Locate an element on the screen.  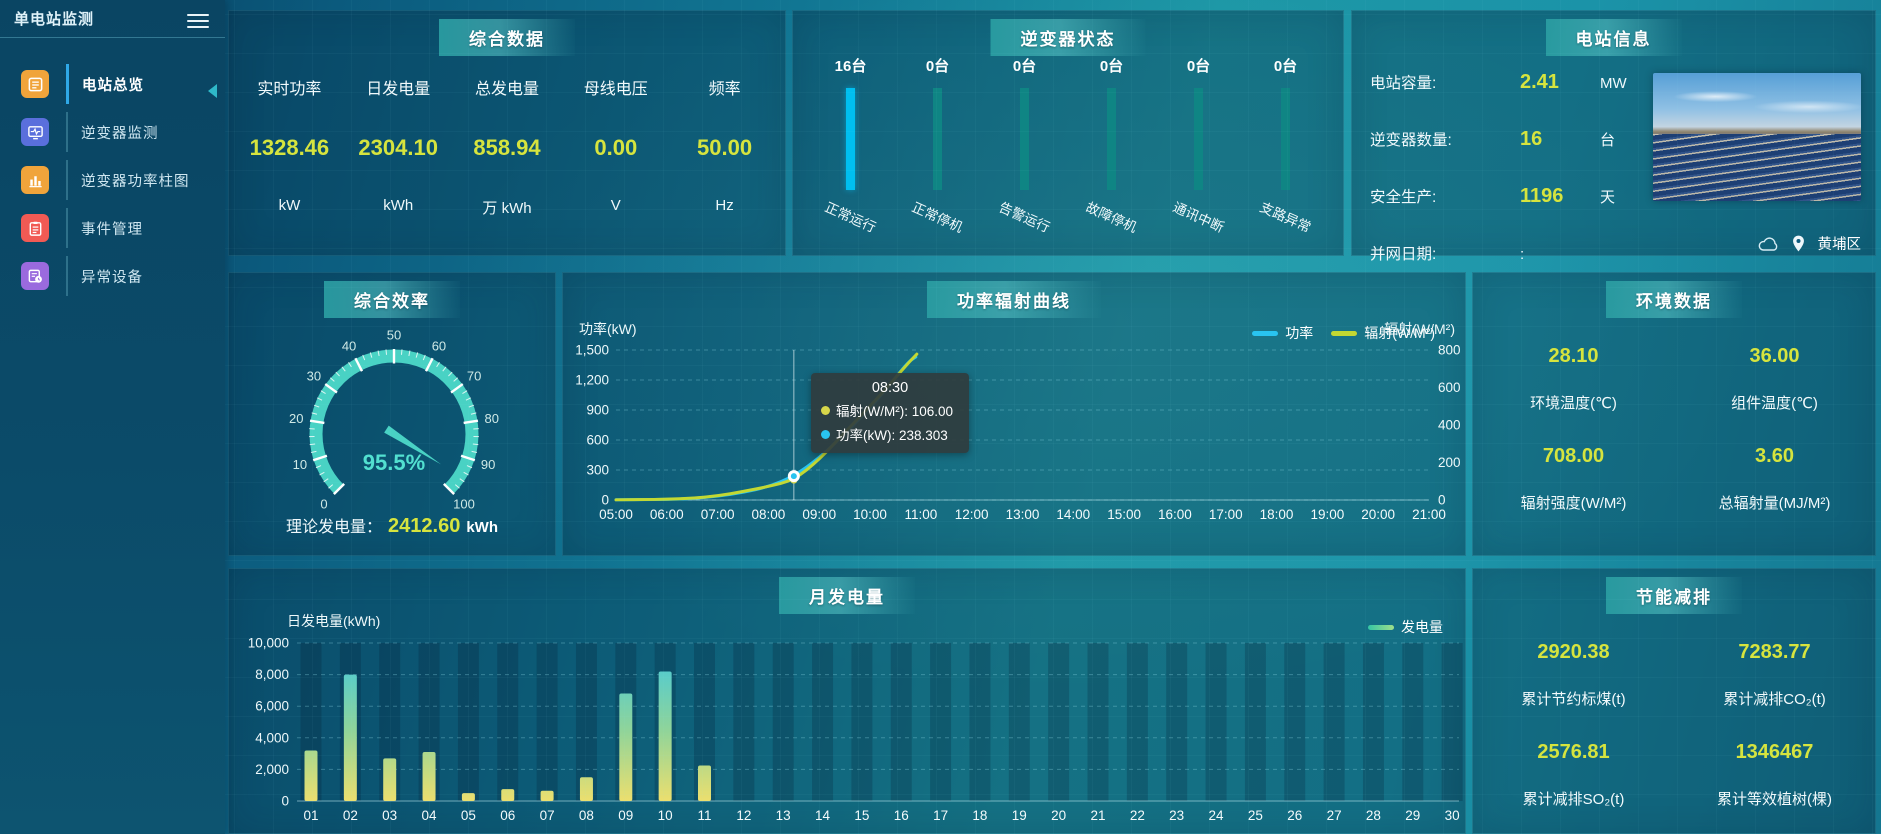
svg-text: 900 is located at coordinates (597, 410).